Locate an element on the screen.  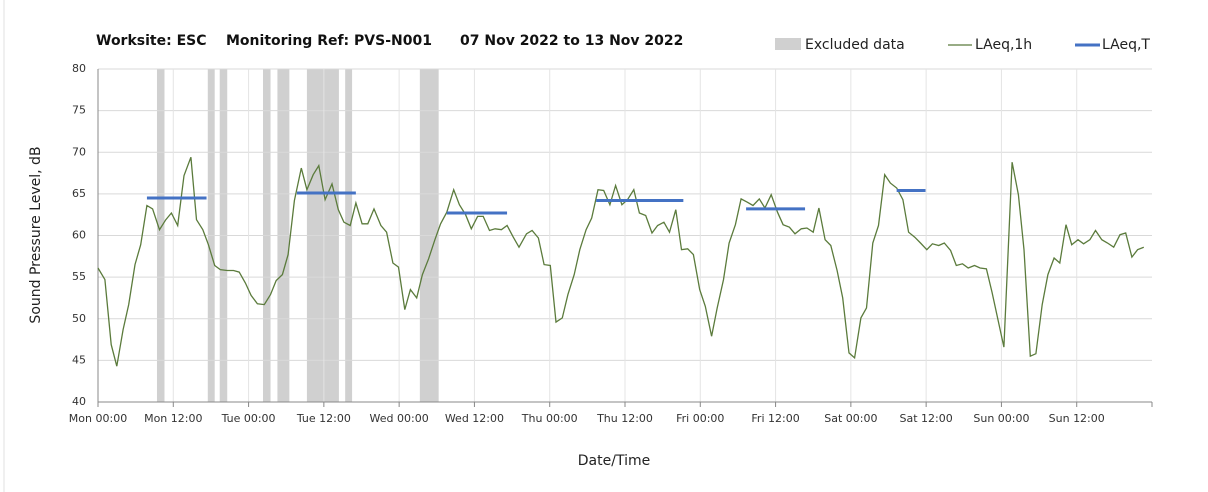
x-tick-label: Tue 12:00 is located at coordinates (323, 418).